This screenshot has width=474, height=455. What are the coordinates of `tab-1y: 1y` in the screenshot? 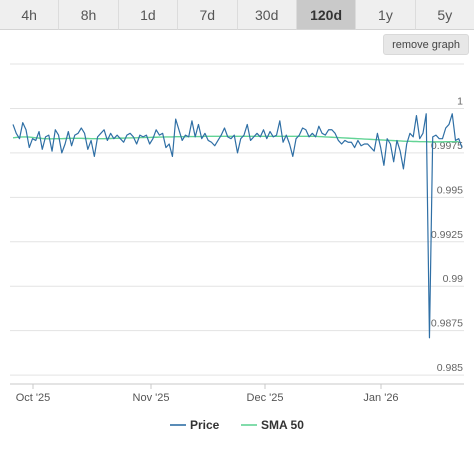 It's located at (386, 15).